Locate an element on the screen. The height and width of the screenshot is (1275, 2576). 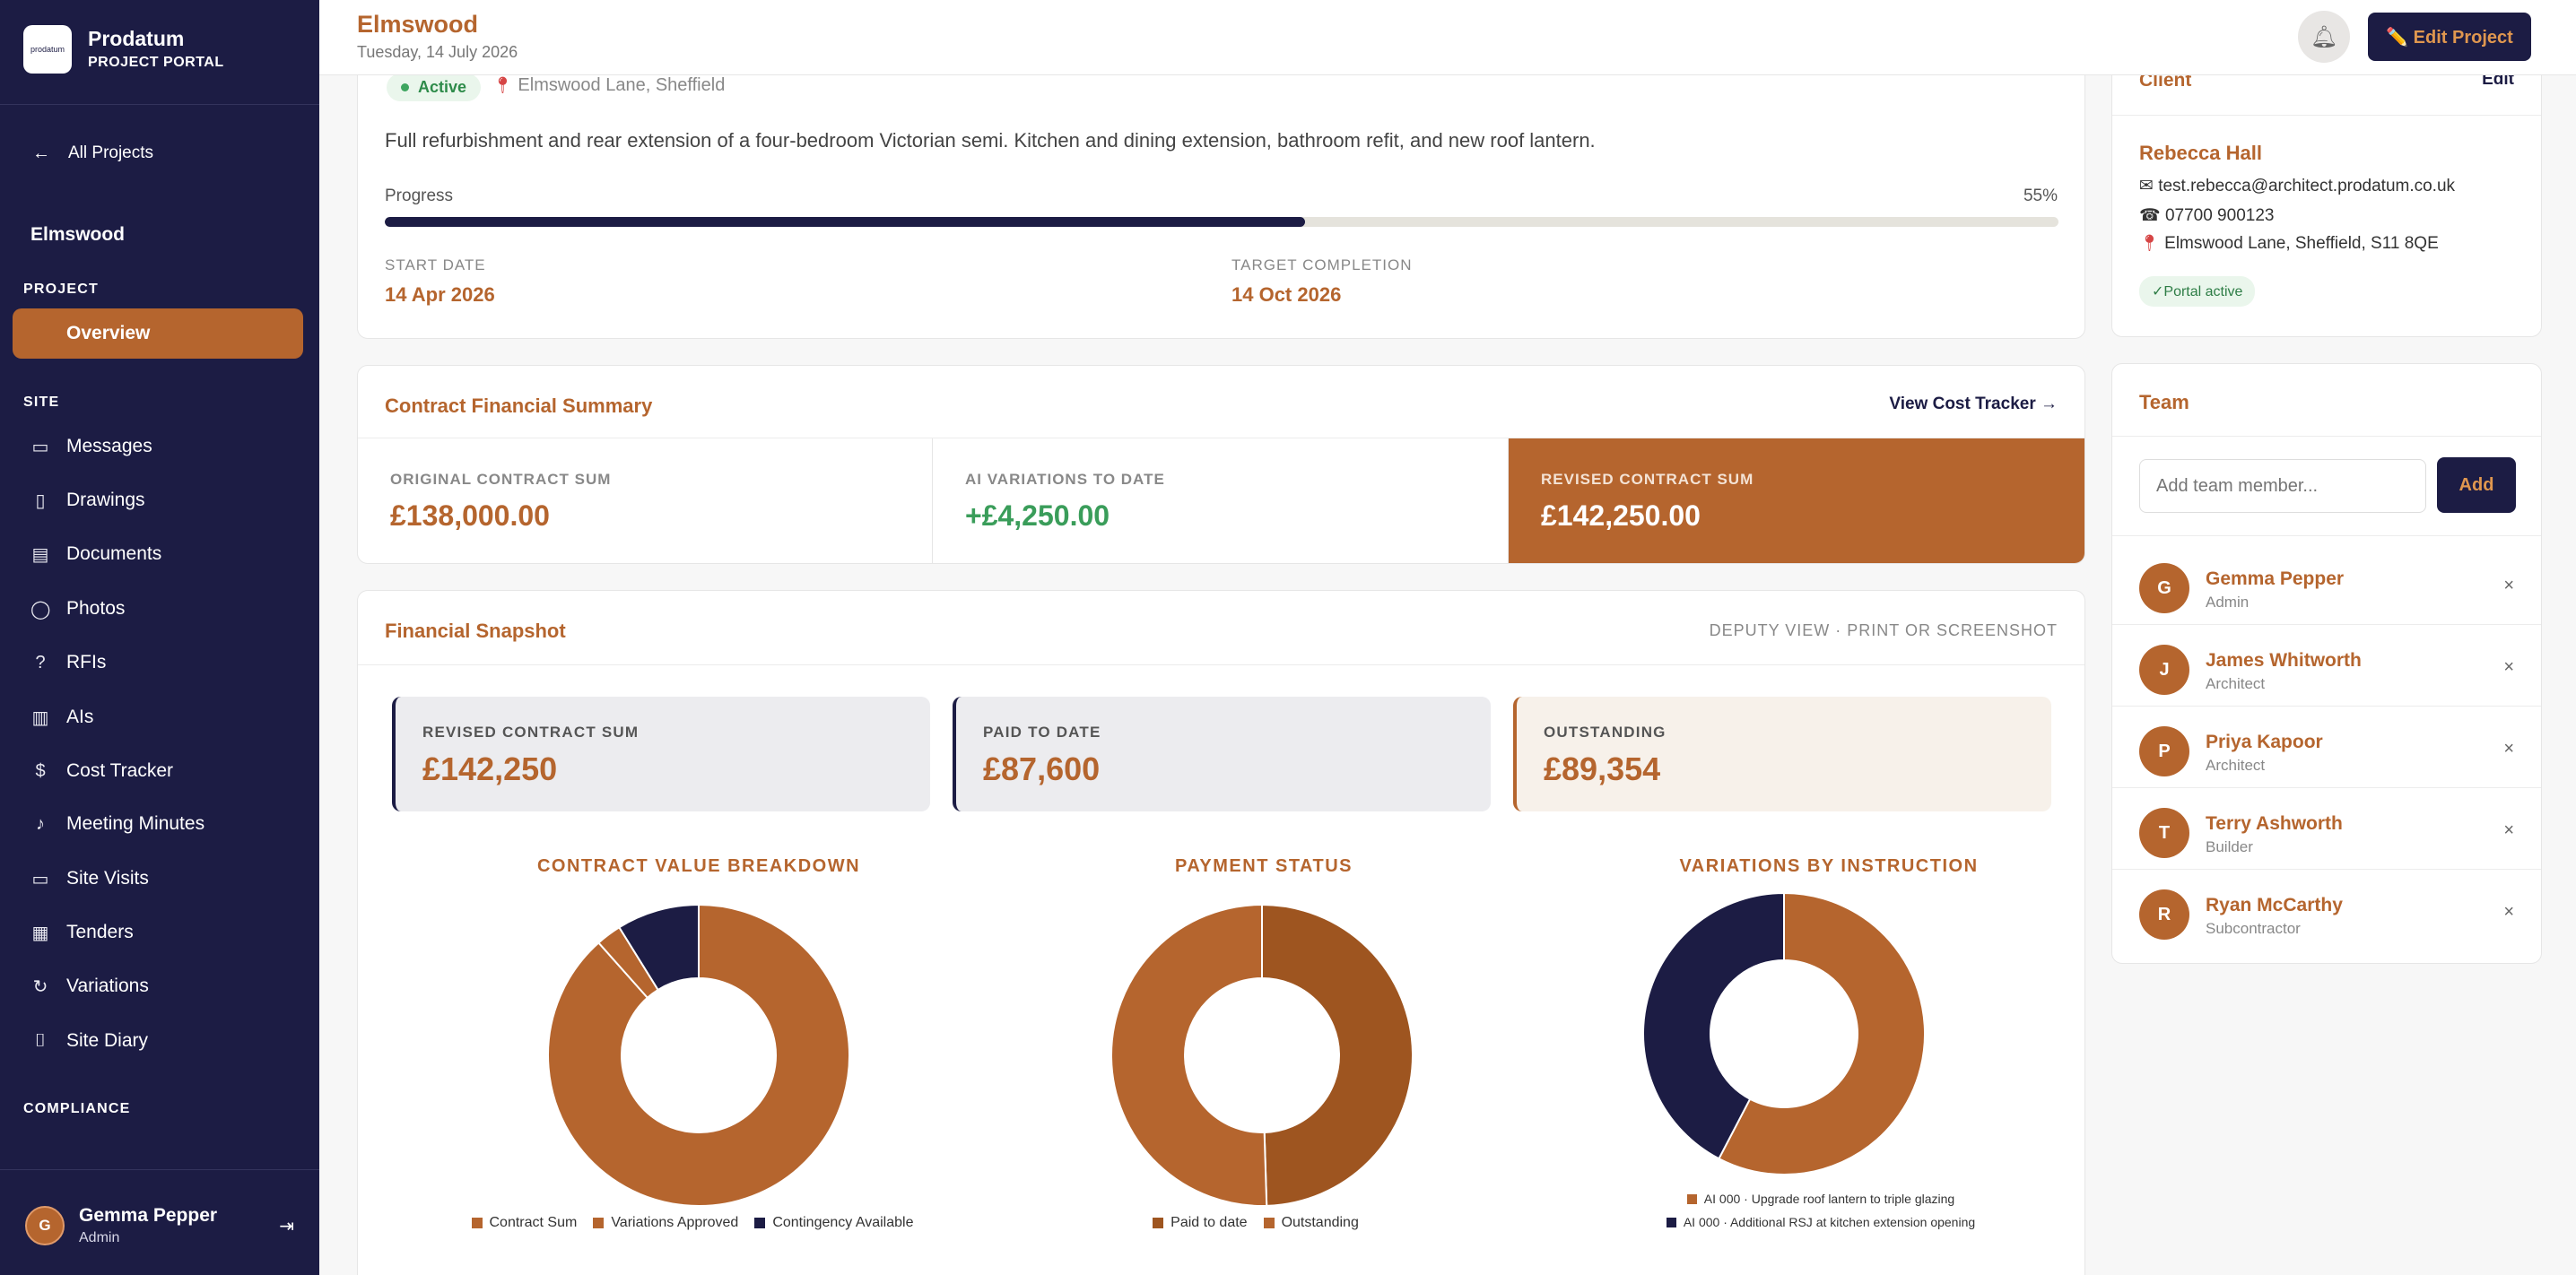
legend-label: Variations Approved is located at coordinates (675, 1222).